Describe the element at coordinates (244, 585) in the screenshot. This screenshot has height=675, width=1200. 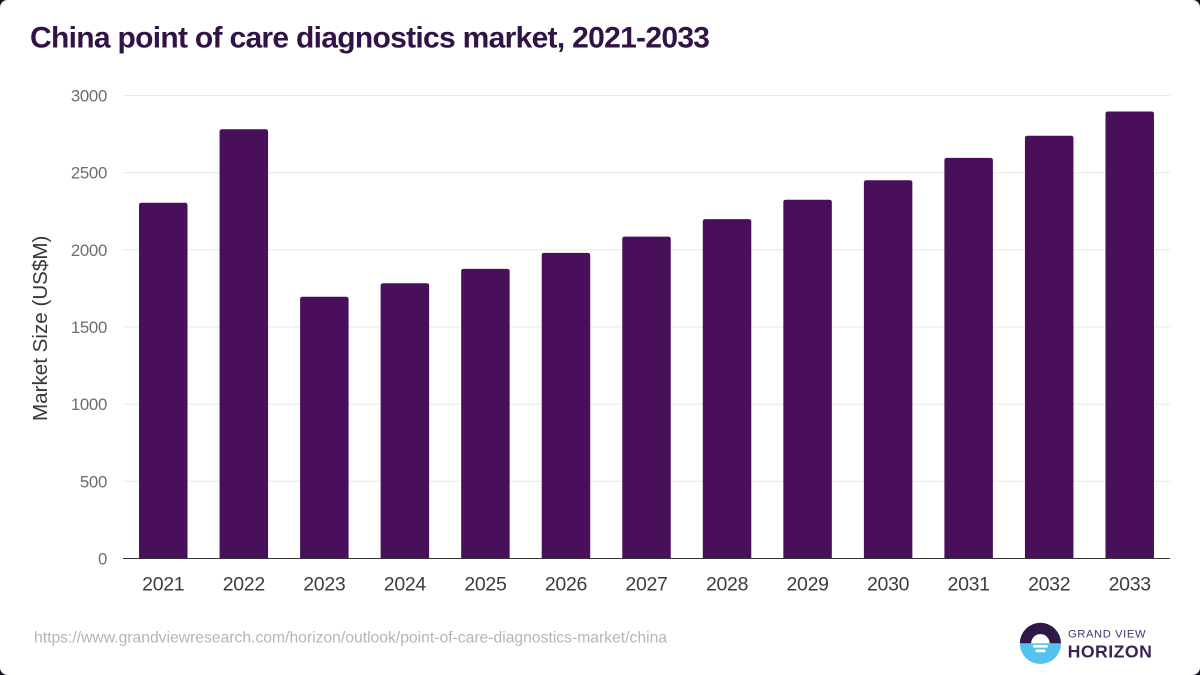
I see `svg-text: 2022` at that location.